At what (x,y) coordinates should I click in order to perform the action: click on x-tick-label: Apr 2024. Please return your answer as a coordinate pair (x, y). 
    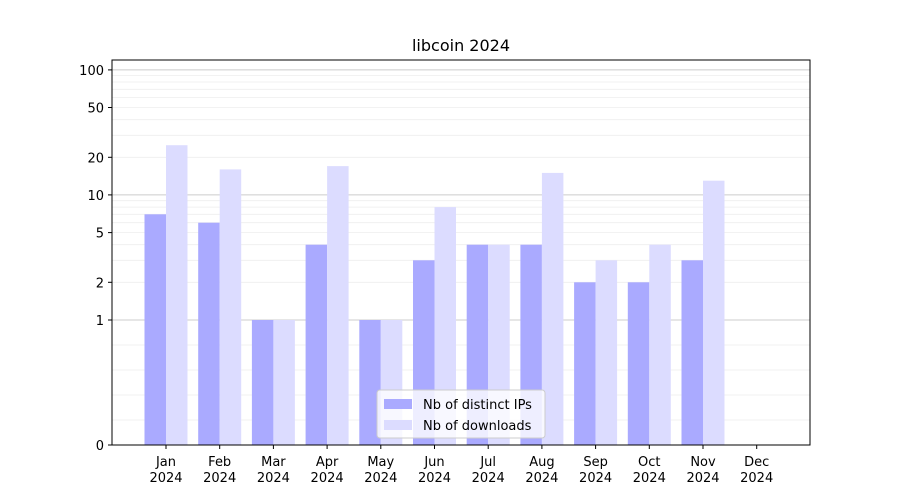
    Looking at the image, I should click on (327, 470).